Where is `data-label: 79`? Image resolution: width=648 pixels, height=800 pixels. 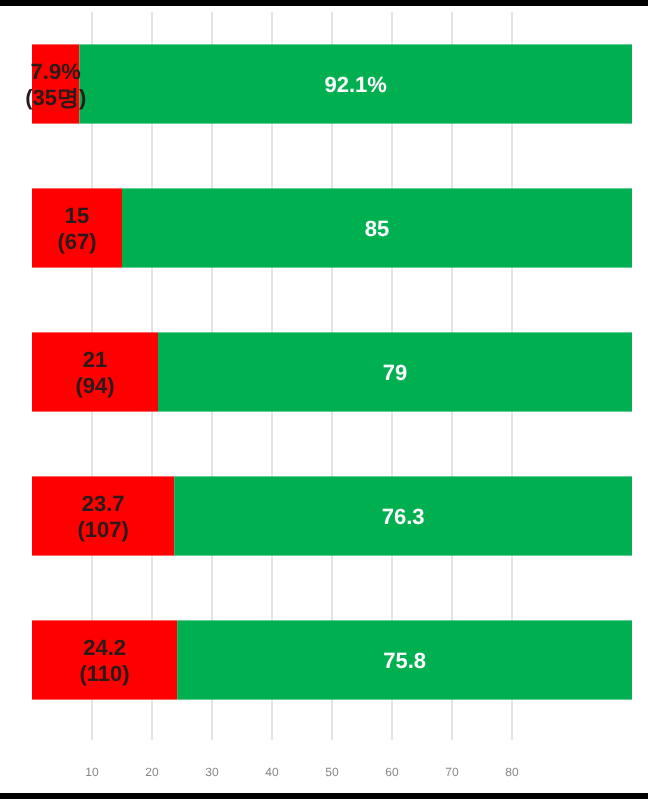 data-label: 79 is located at coordinates (395, 374).